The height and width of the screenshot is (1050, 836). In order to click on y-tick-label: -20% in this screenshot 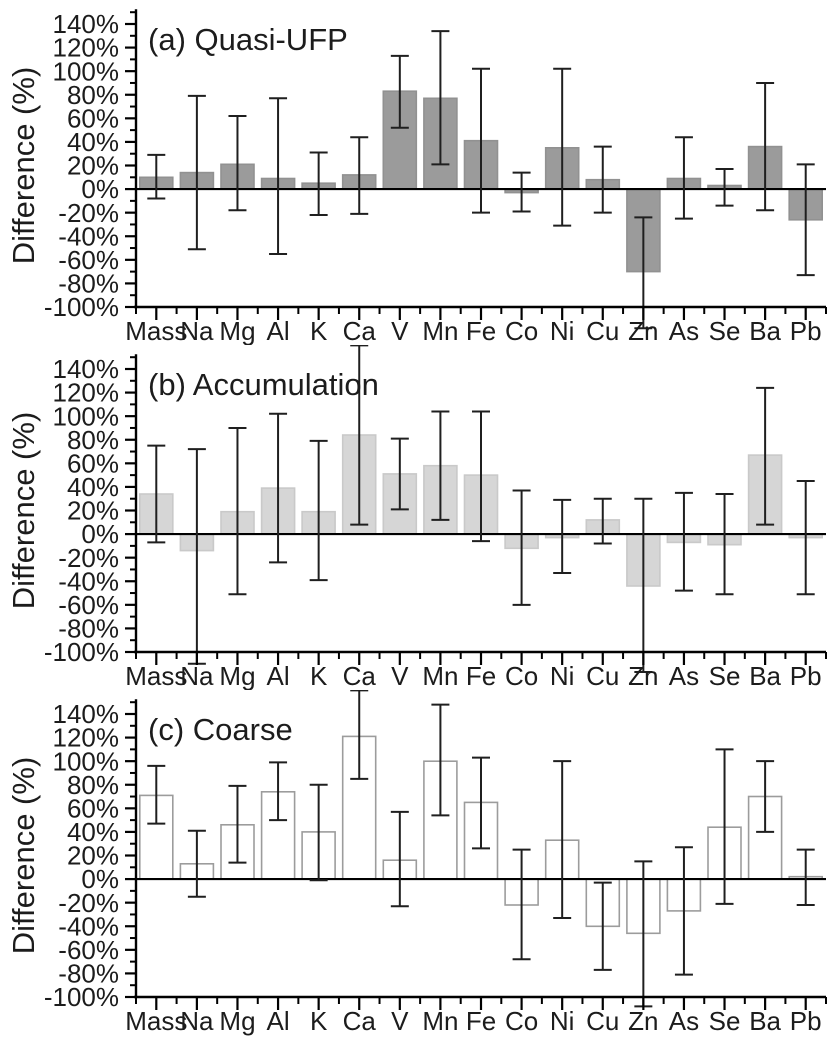, I will do `click(88, 558)`.